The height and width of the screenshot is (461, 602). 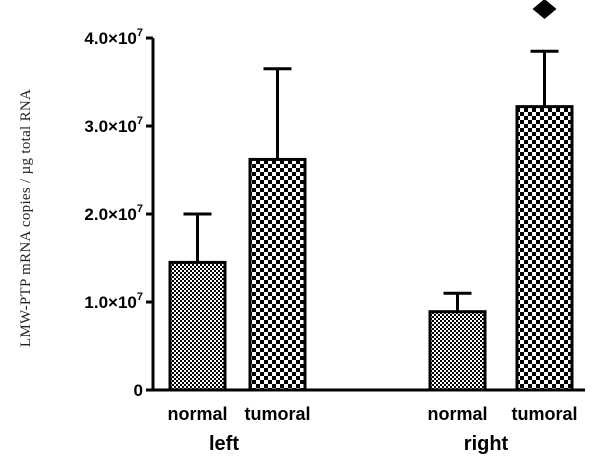 I want to click on bar-right-normal, so click(x=457, y=351).